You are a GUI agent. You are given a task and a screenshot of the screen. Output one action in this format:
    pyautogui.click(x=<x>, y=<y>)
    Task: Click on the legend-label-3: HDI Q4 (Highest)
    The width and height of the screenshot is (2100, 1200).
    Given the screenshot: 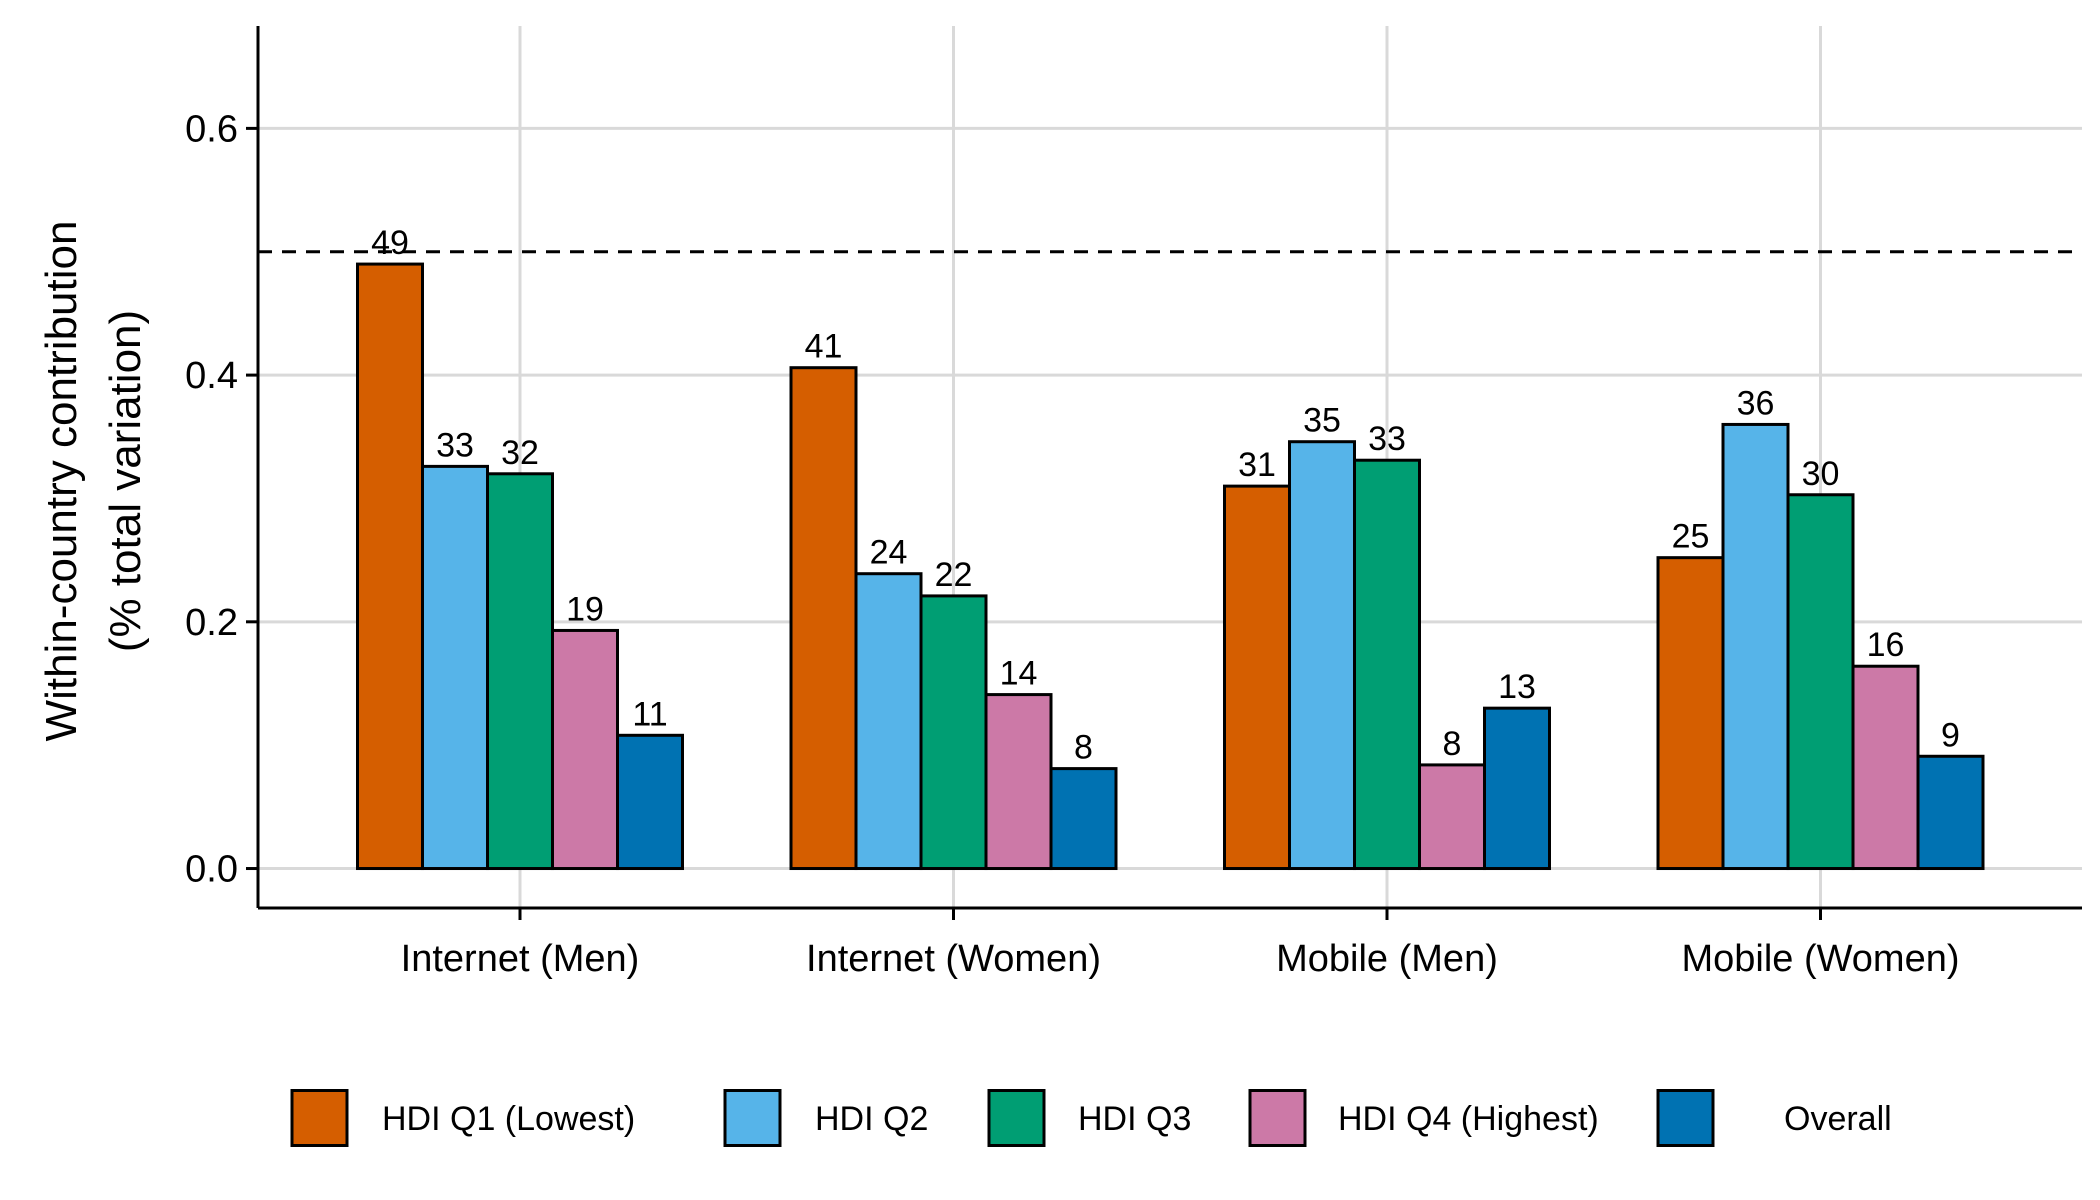 What is the action you would take?
    pyautogui.click(x=1468, y=1119)
    